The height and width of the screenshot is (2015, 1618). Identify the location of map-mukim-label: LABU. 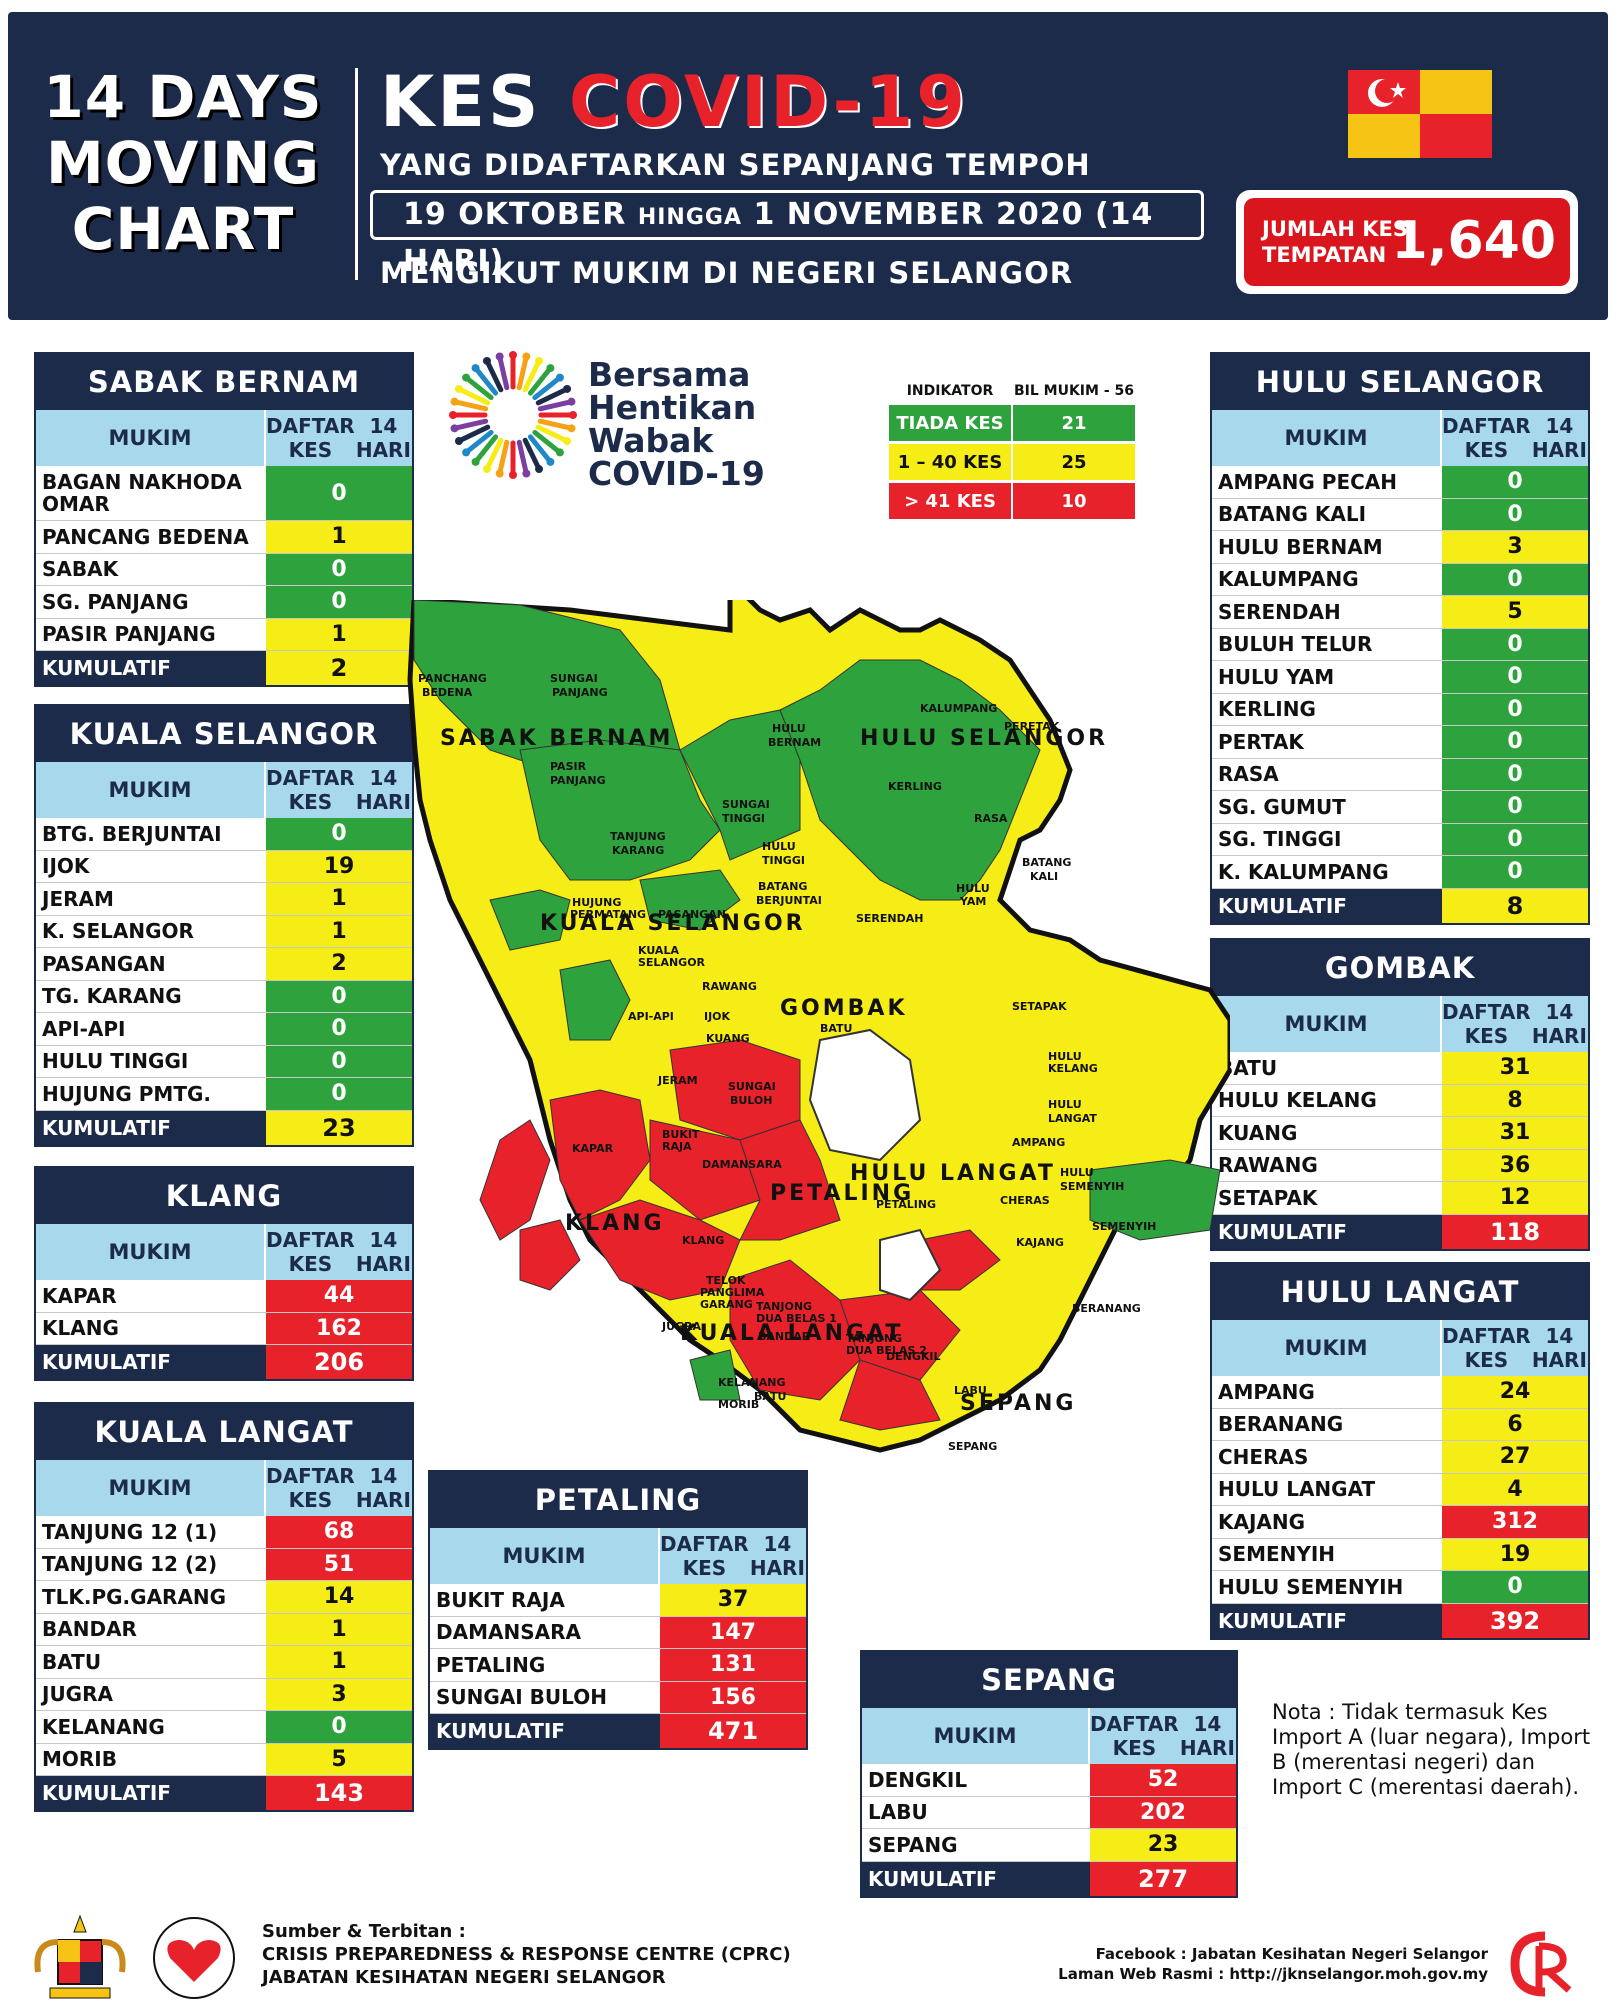
(970, 1390).